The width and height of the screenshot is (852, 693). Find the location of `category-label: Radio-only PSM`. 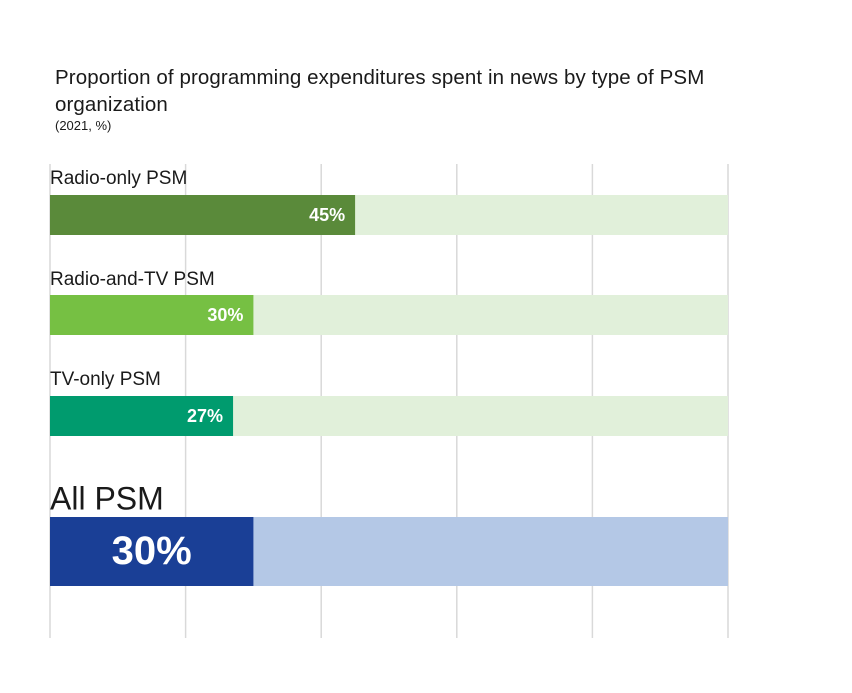

category-label: Radio-only PSM is located at coordinates (118, 178).